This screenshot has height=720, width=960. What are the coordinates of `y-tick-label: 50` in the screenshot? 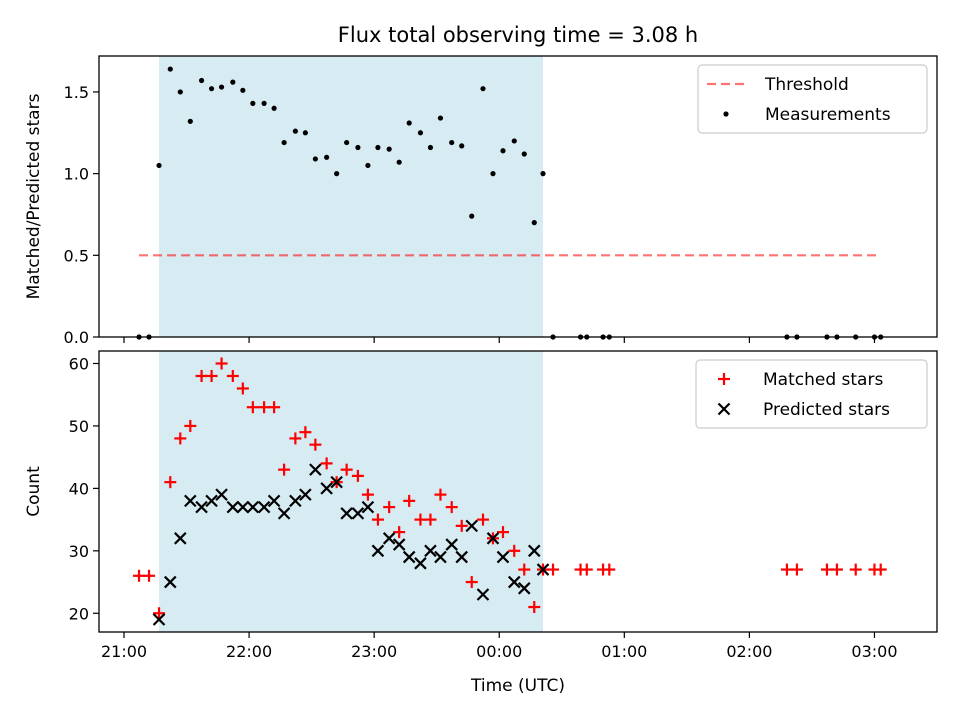 It's located at (79, 426).